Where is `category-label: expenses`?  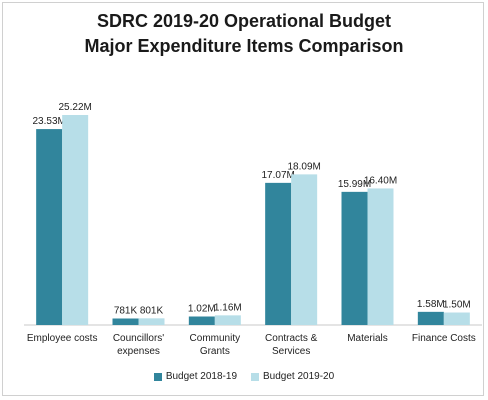
category-label: expenses is located at coordinates (138, 351).